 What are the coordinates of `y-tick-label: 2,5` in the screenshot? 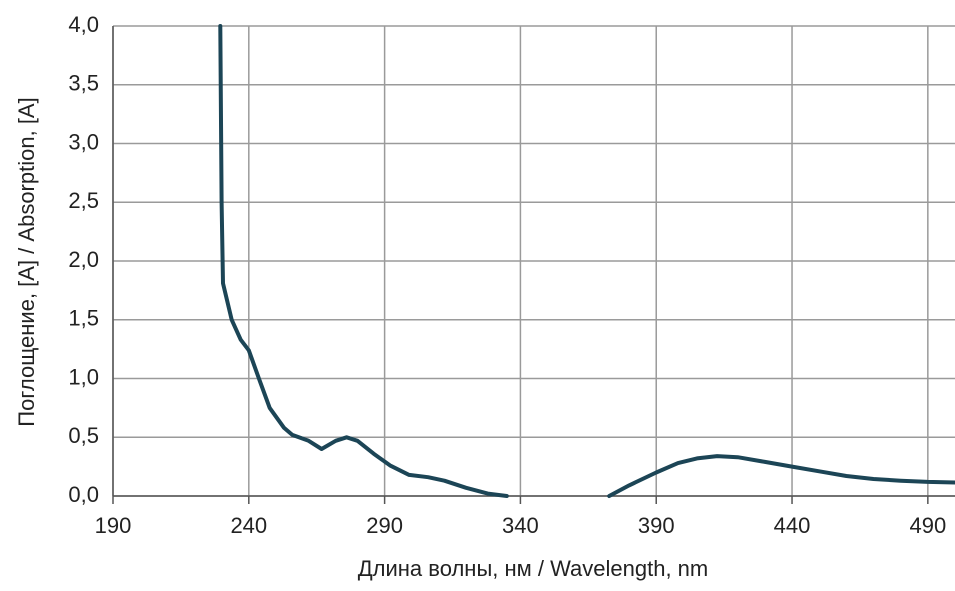 It's located at (83, 200).